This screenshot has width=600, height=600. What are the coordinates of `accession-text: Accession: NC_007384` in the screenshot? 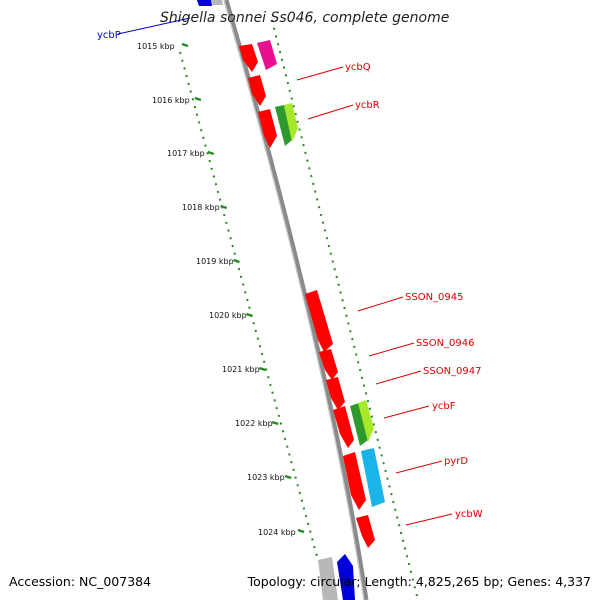 It's located at (80, 581).